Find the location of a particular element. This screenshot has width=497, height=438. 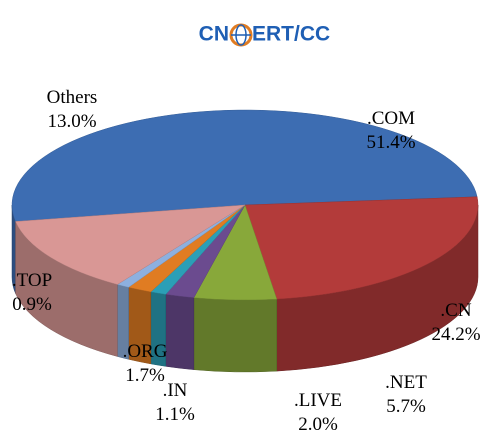

slice-label-name: .IN is located at coordinates (175, 390).